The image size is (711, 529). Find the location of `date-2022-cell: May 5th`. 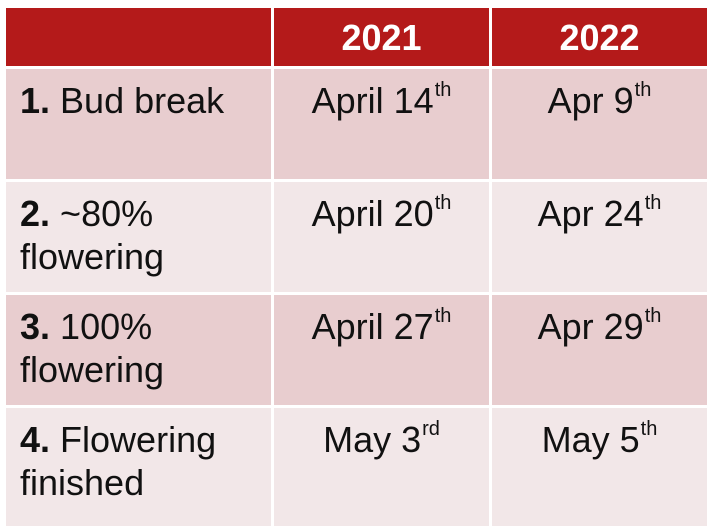

date-2022-cell: May 5th is located at coordinates (599, 467).